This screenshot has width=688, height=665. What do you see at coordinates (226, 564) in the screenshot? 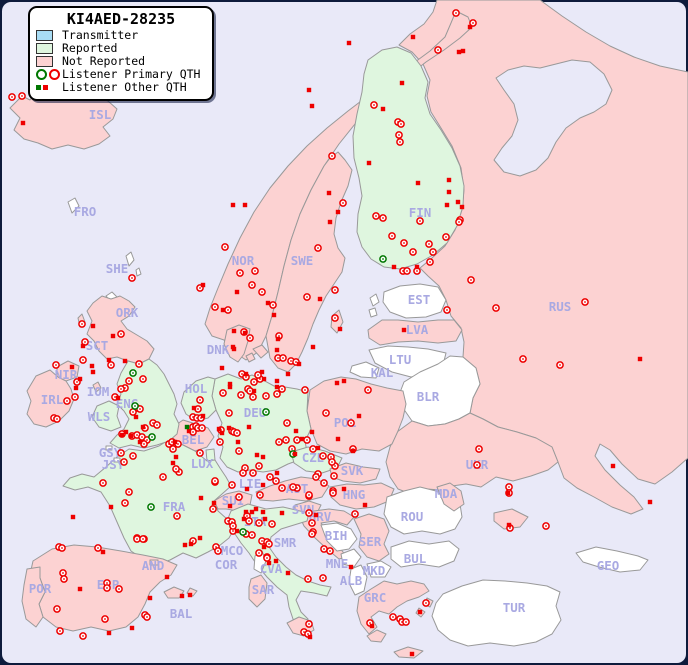
I see `country-label-cor: COR` at bounding box center [226, 564].